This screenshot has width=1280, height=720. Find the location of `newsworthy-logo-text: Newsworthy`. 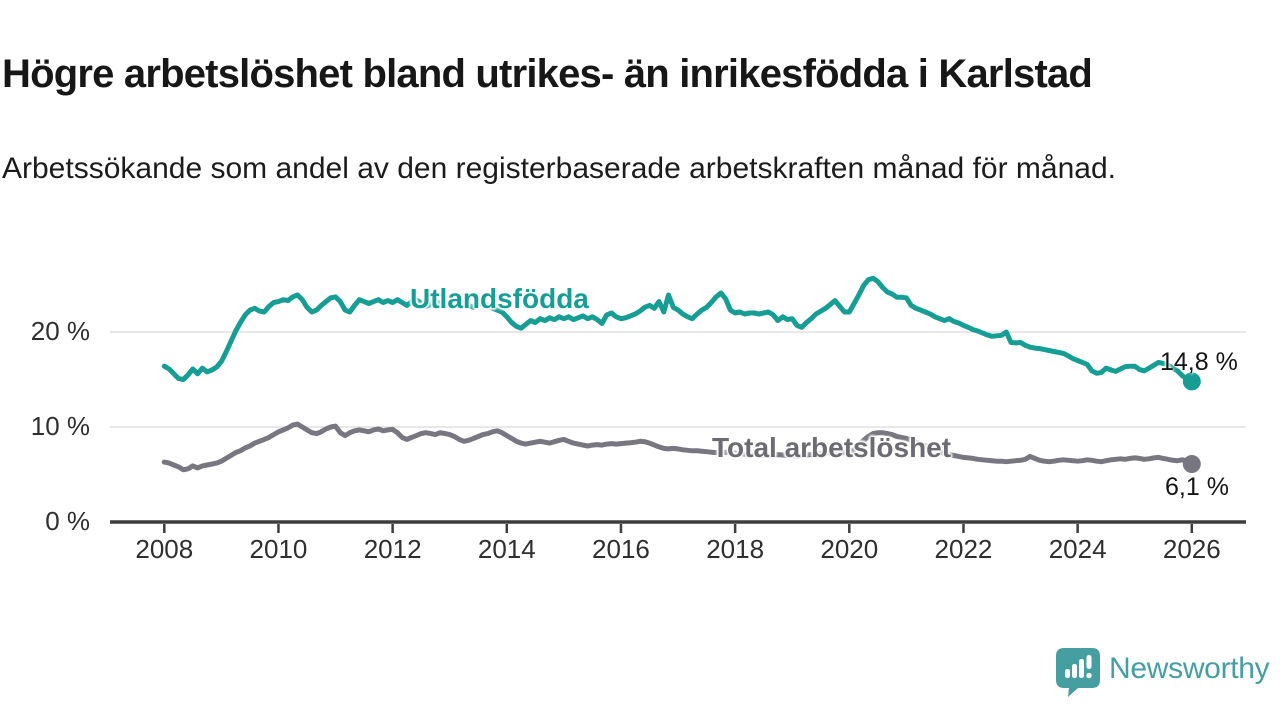

newsworthy-logo-text: Newsworthy is located at coordinates (1189, 668).